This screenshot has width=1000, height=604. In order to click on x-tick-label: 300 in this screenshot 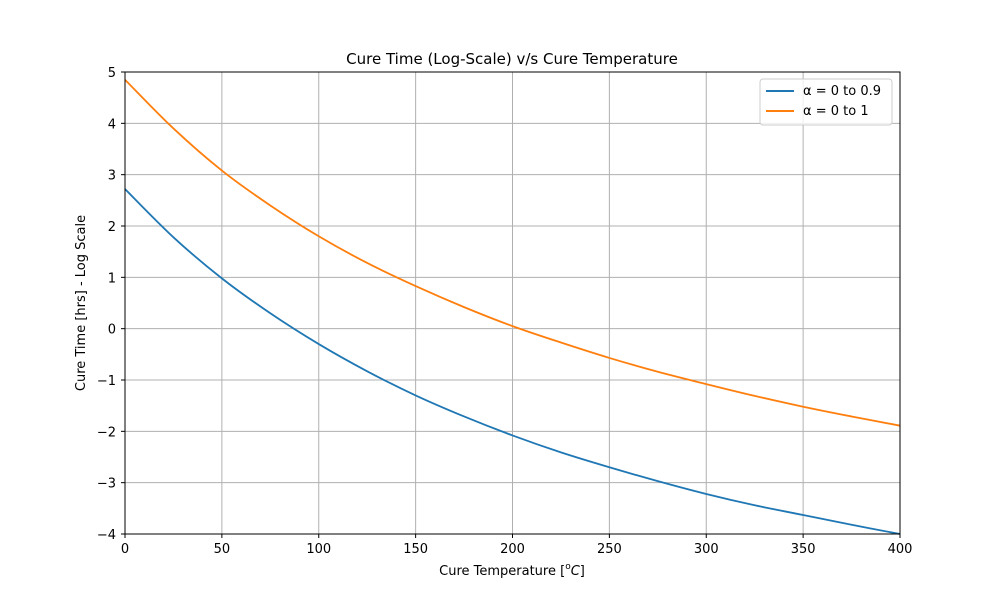, I will do `click(706, 549)`.